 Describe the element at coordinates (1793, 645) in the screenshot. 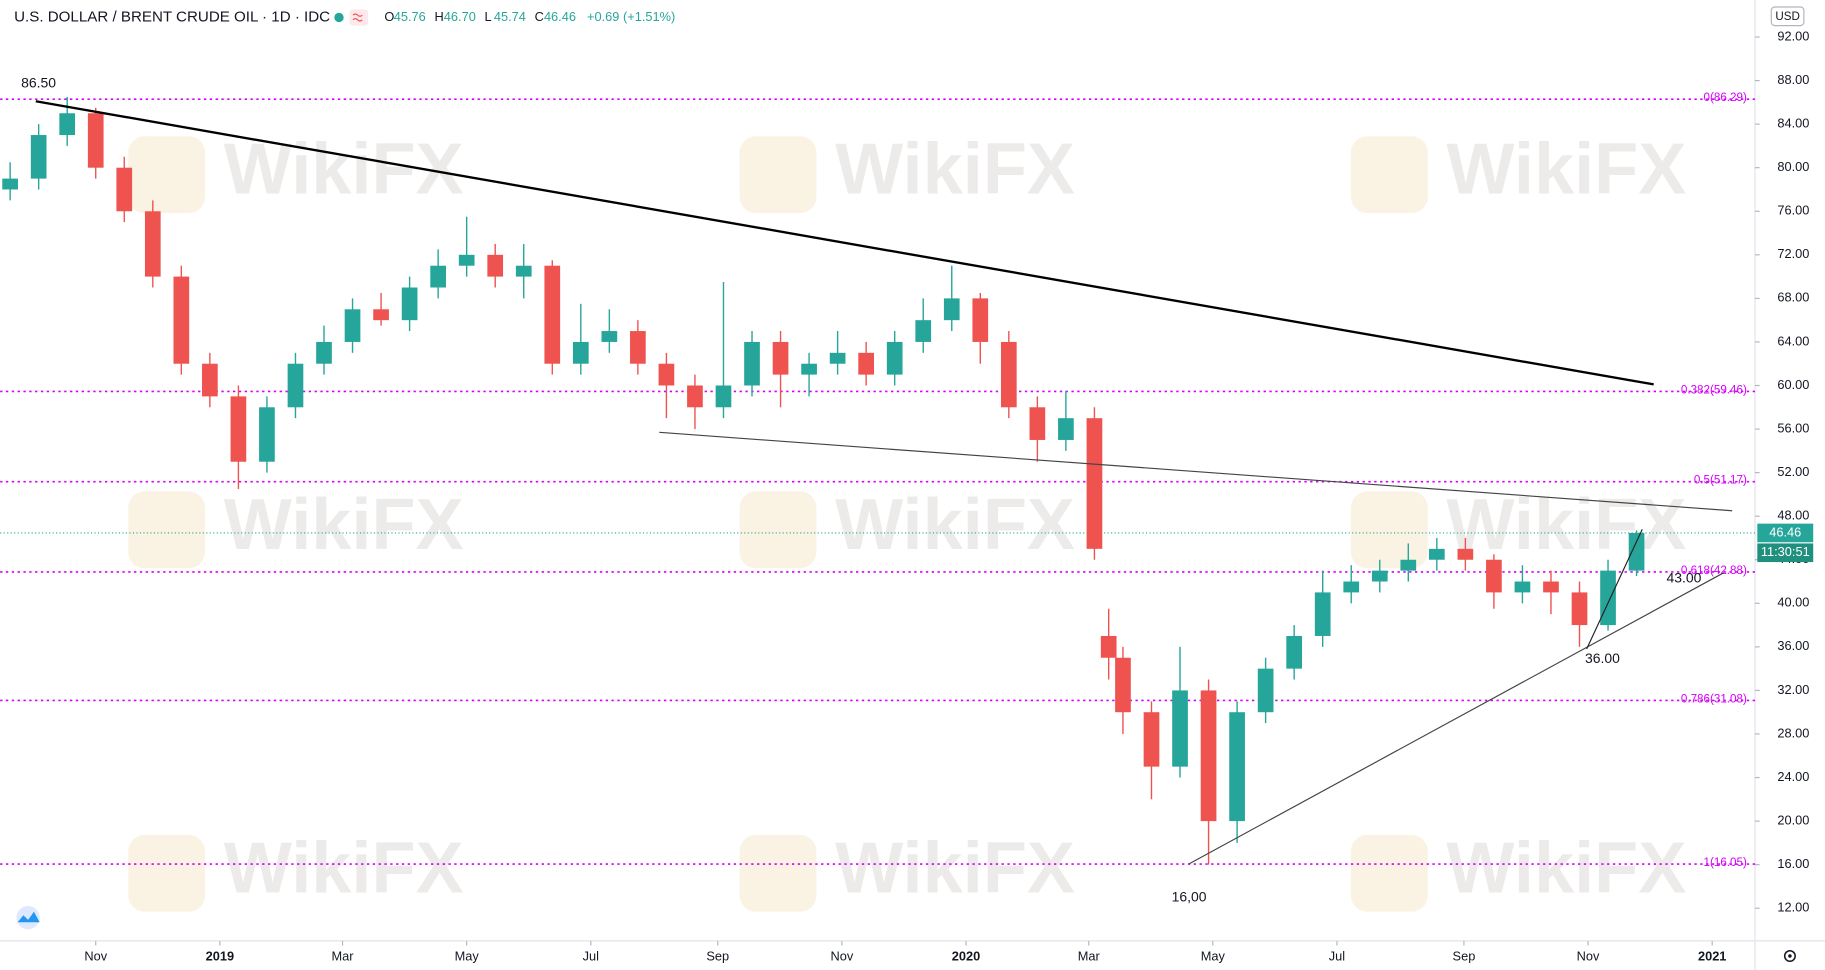

I see `y-tick-label: 36.00` at that location.